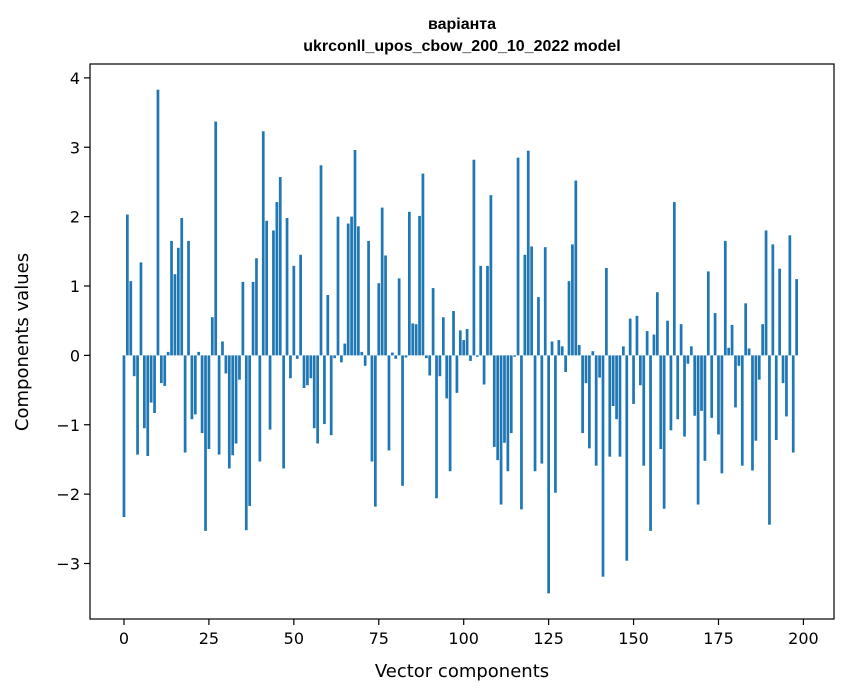 The width and height of the screenshot is (847, 696). Describe the element at coordinates (633, 638) in the screenshot. I see `x-tick-label: 150` at that location.